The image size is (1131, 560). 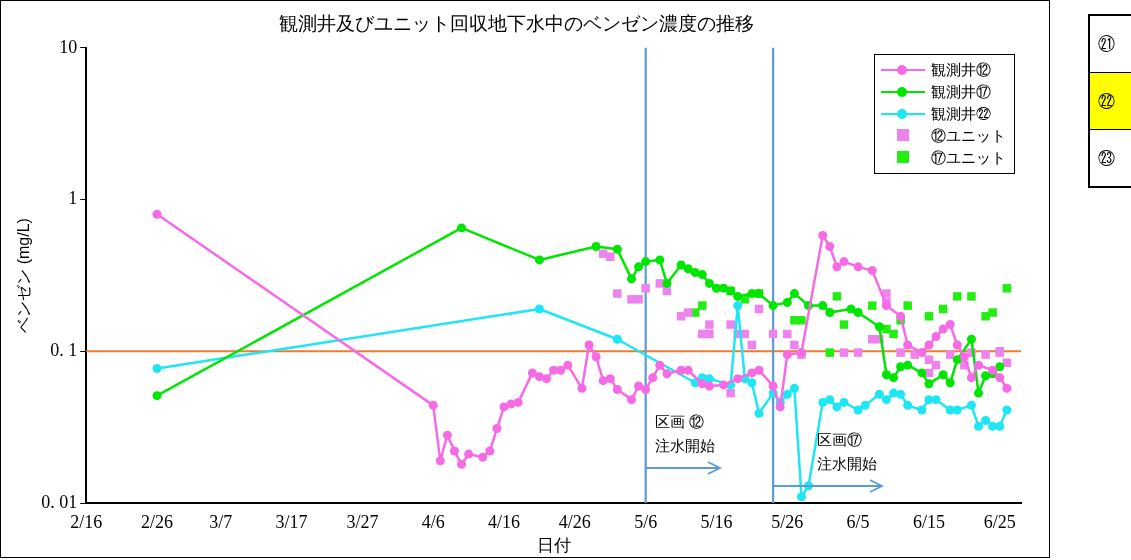 I want to click on x-tick-label: 6/25, so click(x=999, y=521).